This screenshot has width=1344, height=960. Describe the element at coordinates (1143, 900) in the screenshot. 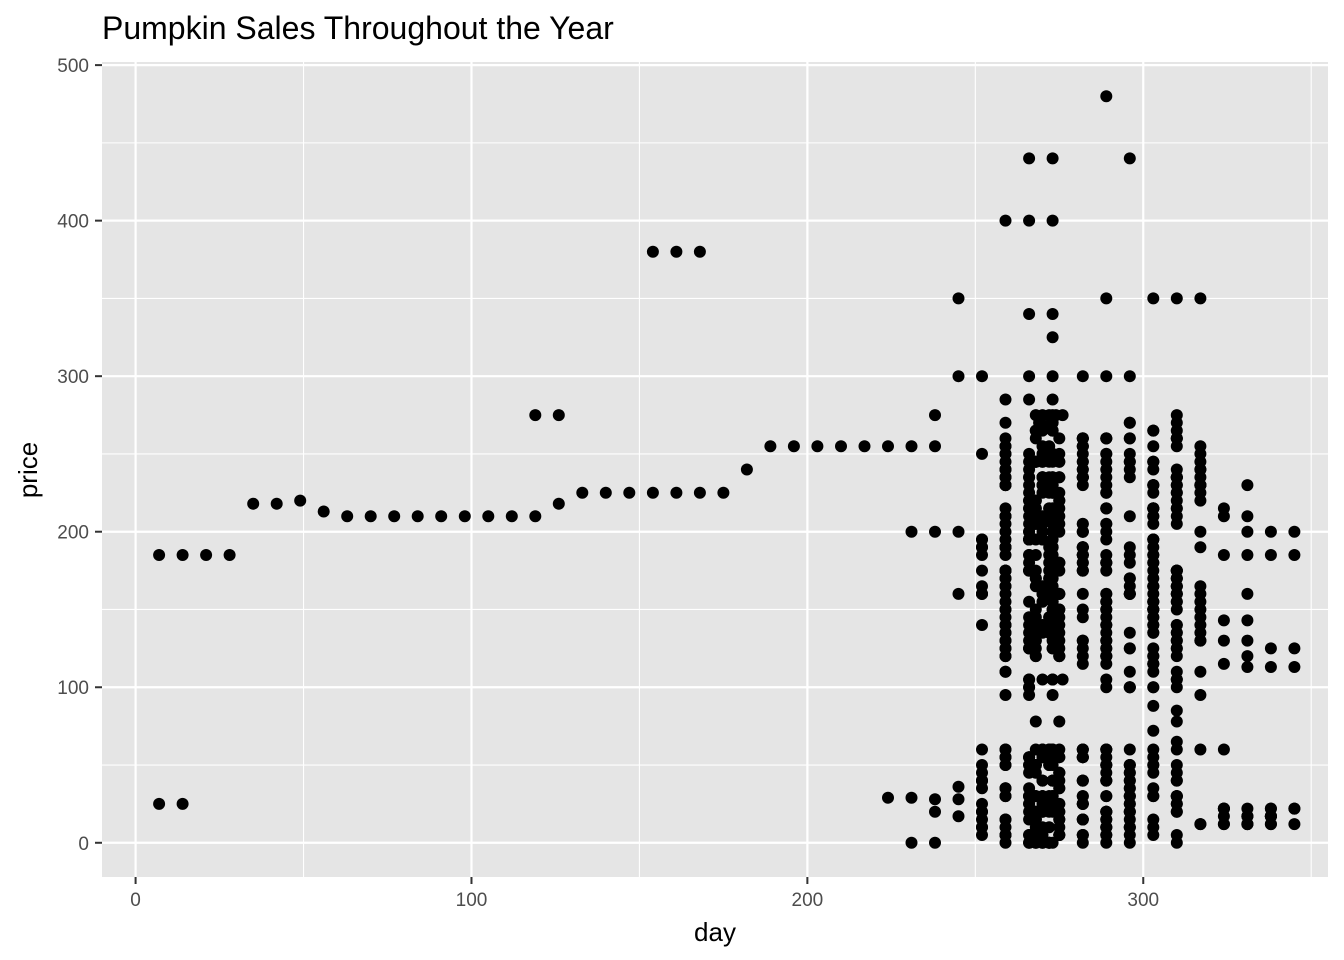

I see `x-tick-label: 300` at that location.